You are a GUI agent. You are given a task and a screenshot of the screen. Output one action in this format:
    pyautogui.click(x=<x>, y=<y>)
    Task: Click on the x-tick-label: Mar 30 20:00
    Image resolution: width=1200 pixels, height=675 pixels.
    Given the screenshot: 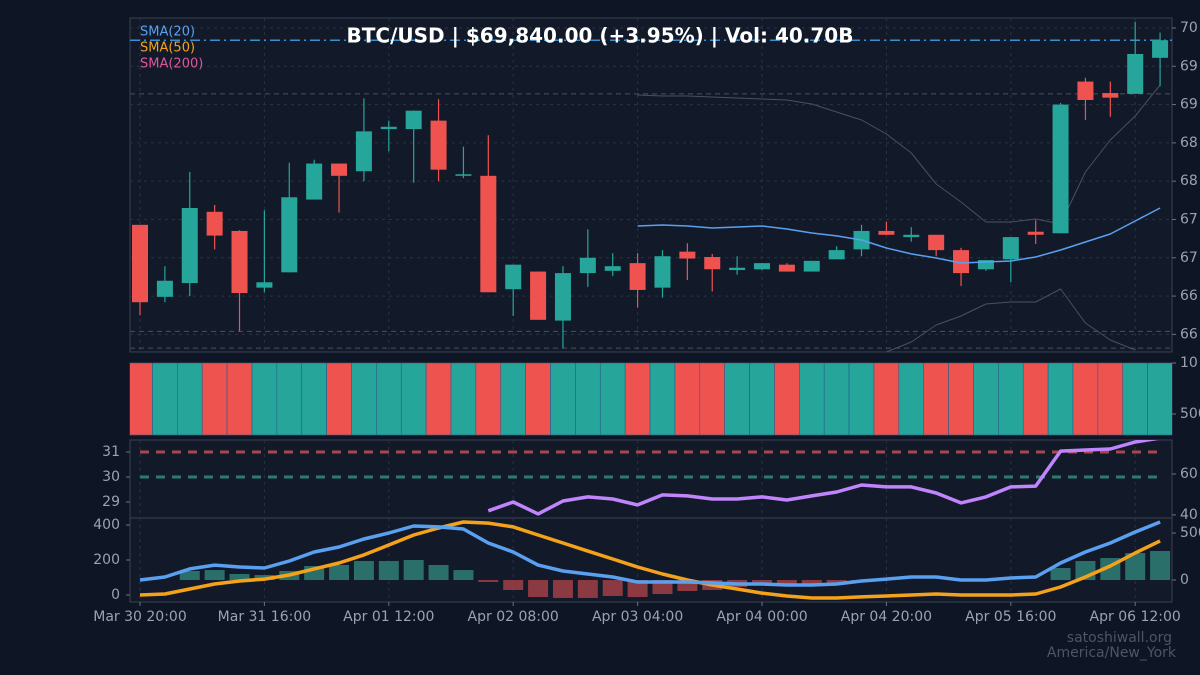 What is the action you would take?
    pyautogui.click(x=139, y=617)
    